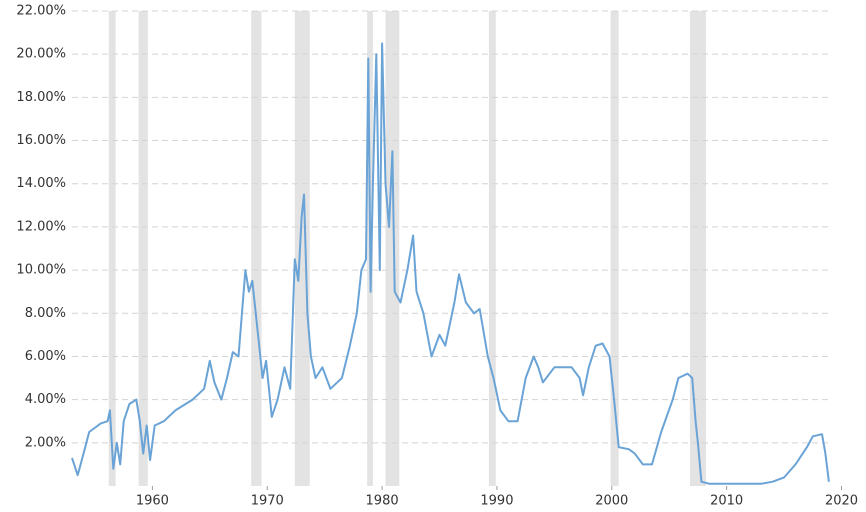  Describe the element at coordinates (611, 501) in the screenshot. I see `x-tick-label: 2000` at that location.